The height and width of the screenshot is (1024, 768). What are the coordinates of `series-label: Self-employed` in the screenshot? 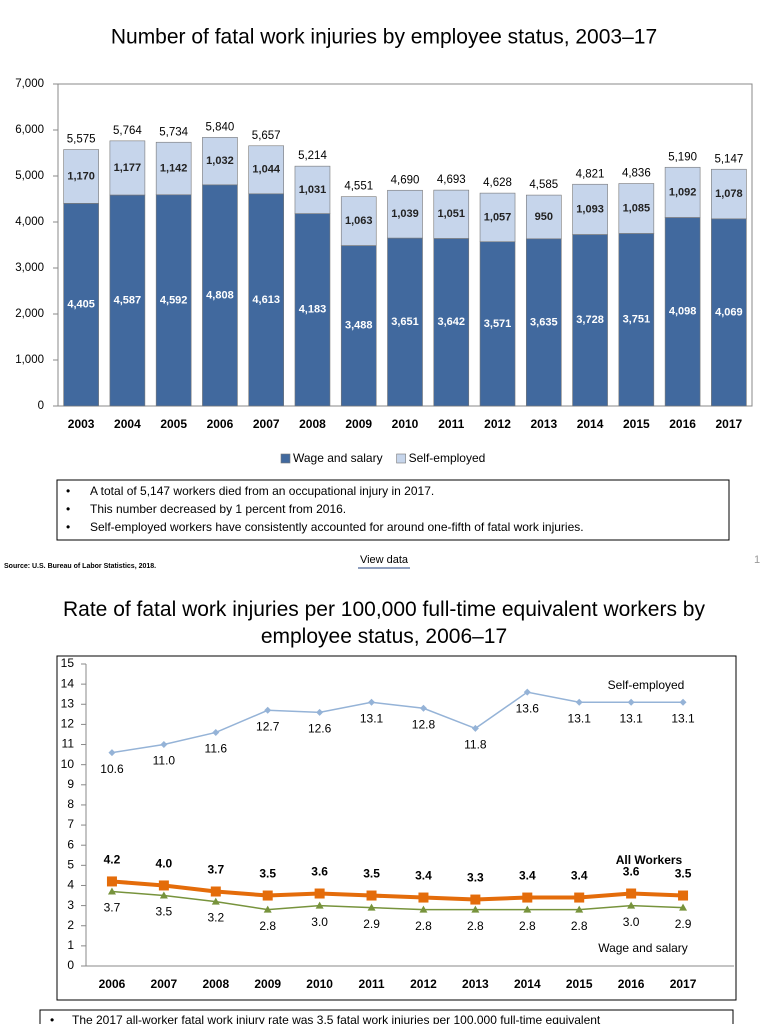 It's located at (646, 685).